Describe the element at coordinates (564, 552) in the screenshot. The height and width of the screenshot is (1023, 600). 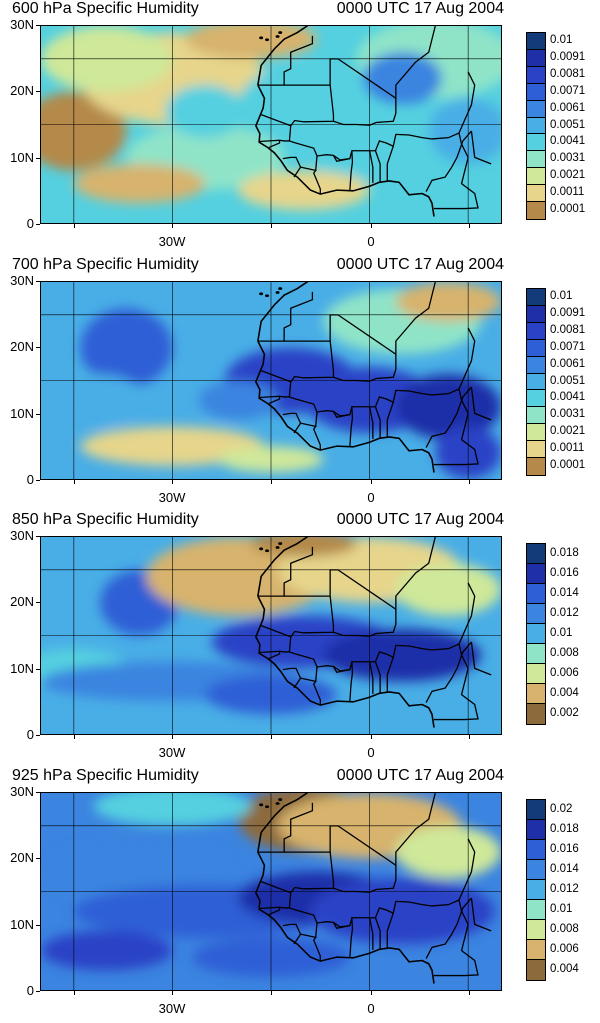
I see `colorbar-label: 0.018` at that location.